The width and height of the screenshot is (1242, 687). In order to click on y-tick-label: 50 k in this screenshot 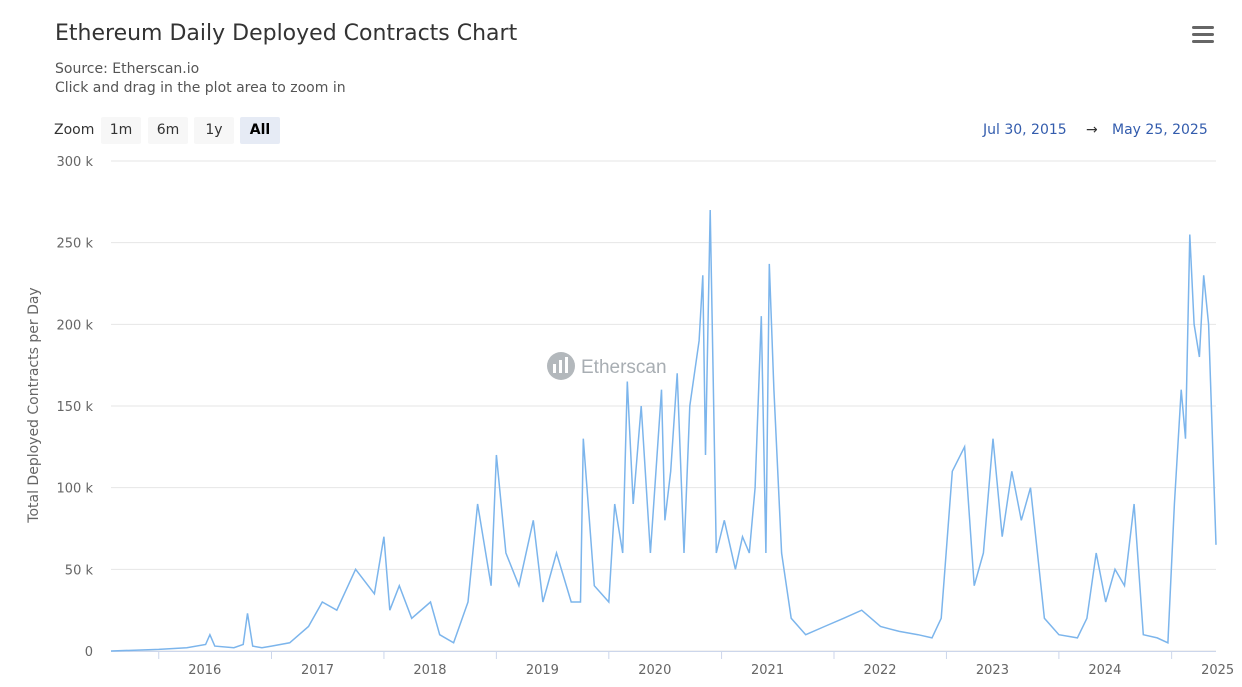, I will do `click(79, 570)`.